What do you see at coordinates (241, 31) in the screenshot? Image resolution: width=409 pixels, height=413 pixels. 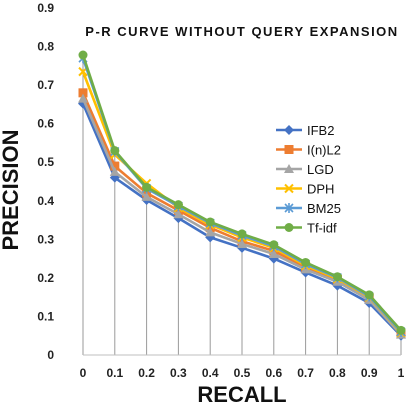 I see `chart-title: P-R CURVE WITHOUT QUERY EXPANSION` at bounding box center [241, 31].